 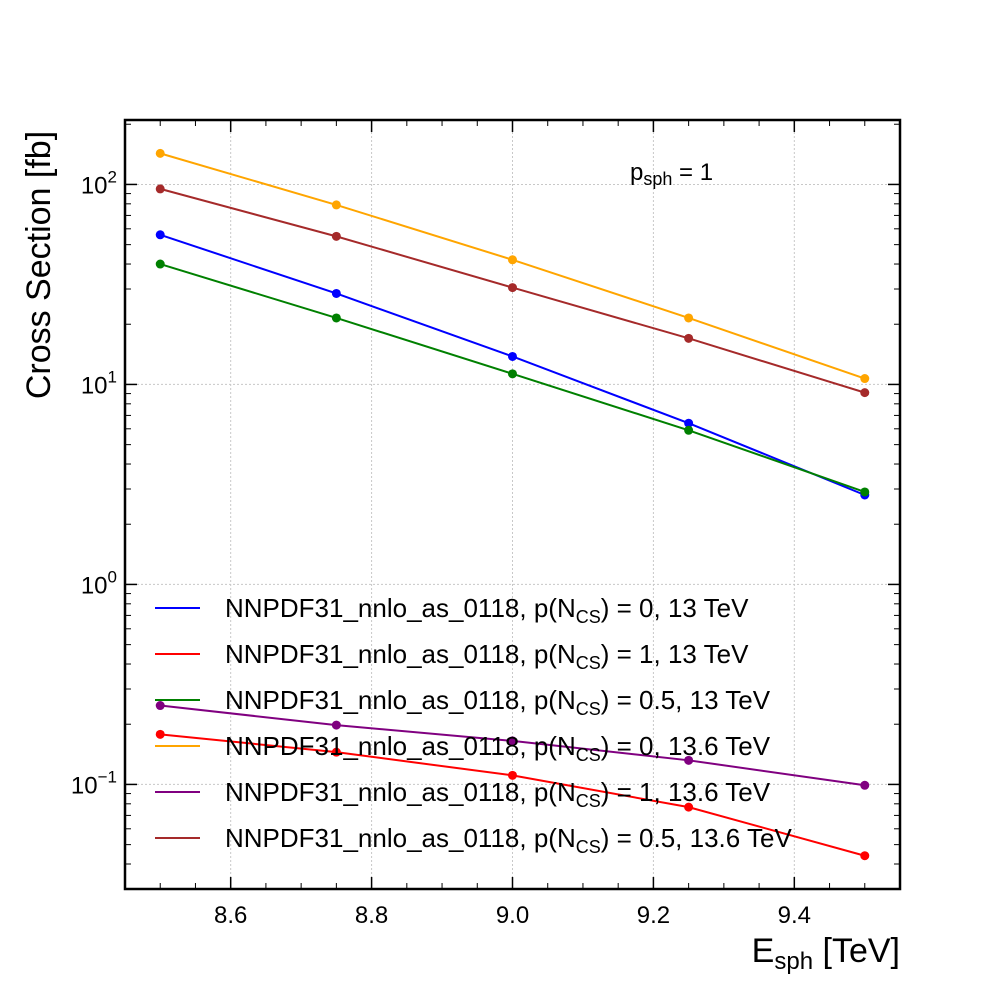 What do you see at coordinates (826, 953) in the screenshot?
I see `x-axis-title: Esph [TeV]` at bounding box center [826, 953].